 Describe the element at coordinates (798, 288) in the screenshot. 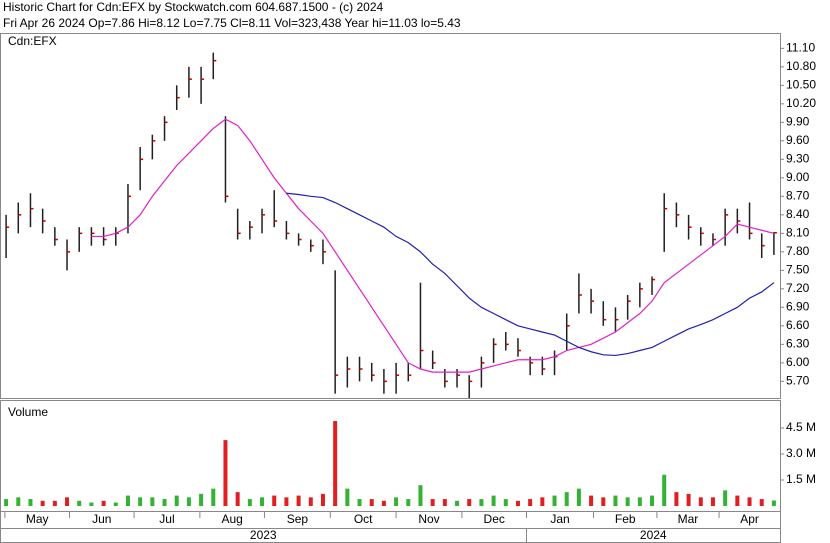

I see `y-tick-label: 7.20` at that location.